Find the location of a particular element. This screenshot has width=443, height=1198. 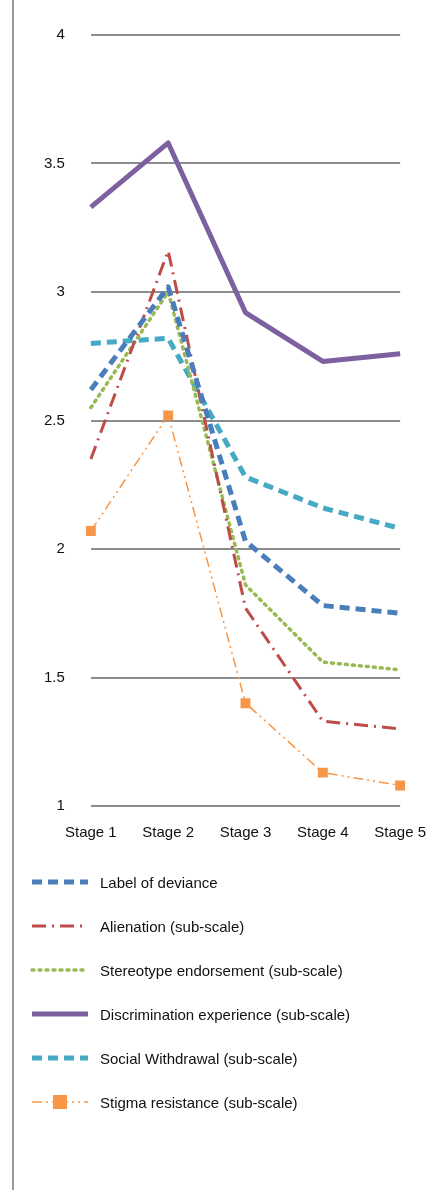

legend-label: Label of deviance is located at coordinates (159, 882).